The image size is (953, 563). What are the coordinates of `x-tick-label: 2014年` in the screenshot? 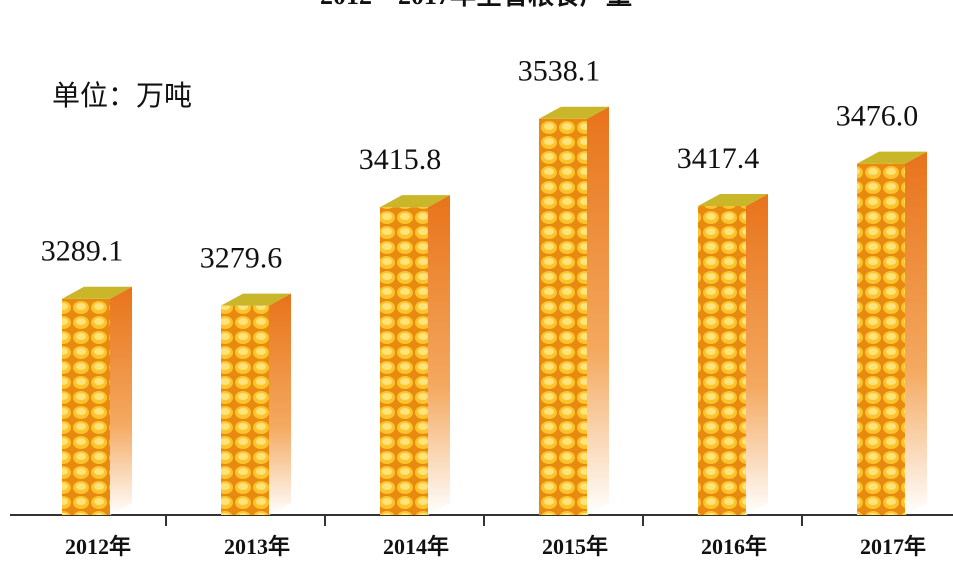 It's located at (416, 546).